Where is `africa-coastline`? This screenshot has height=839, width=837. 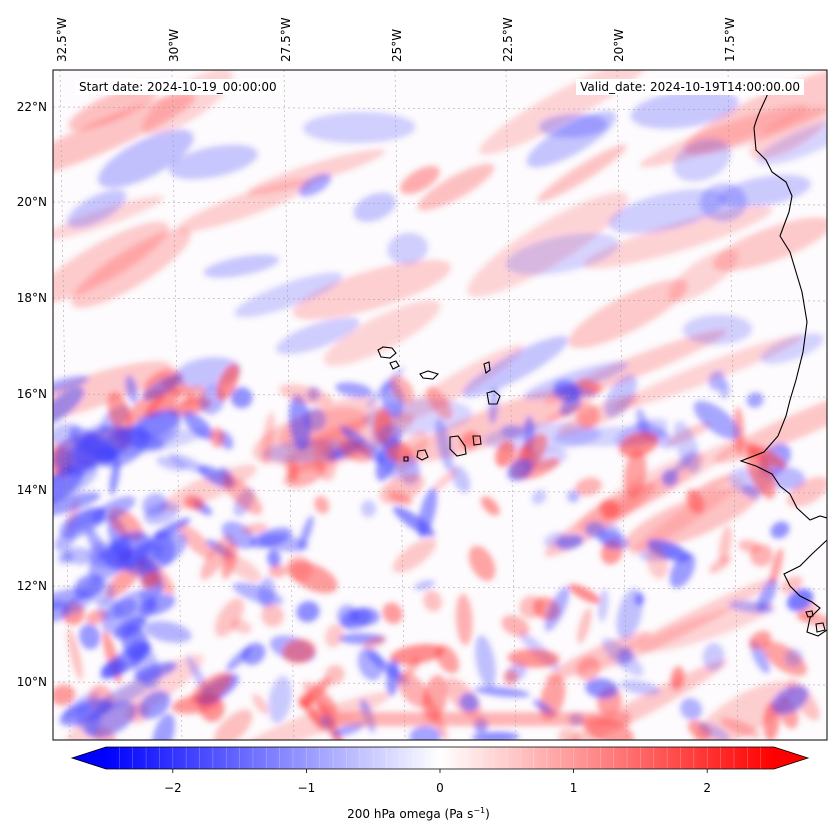 africa-coastline is located at coordinates (783, 362).